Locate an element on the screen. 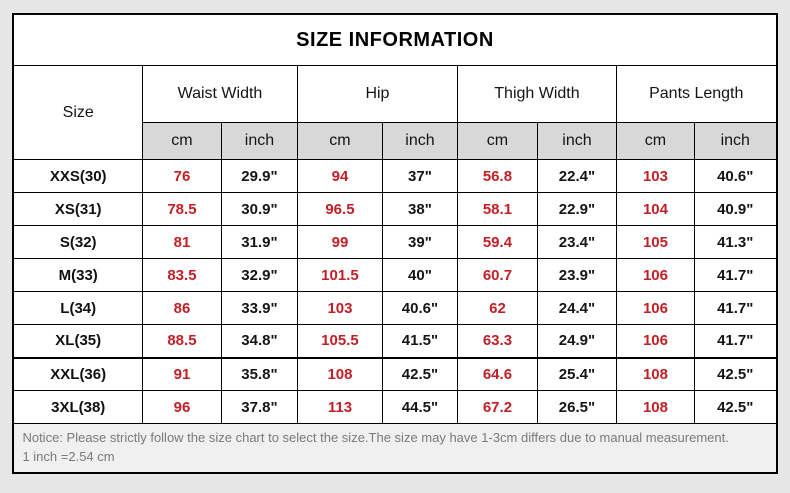 Image resolution: width=790 pixels, height=493 pixels. size-label: XL(35) is located at coordinates (77, 341).